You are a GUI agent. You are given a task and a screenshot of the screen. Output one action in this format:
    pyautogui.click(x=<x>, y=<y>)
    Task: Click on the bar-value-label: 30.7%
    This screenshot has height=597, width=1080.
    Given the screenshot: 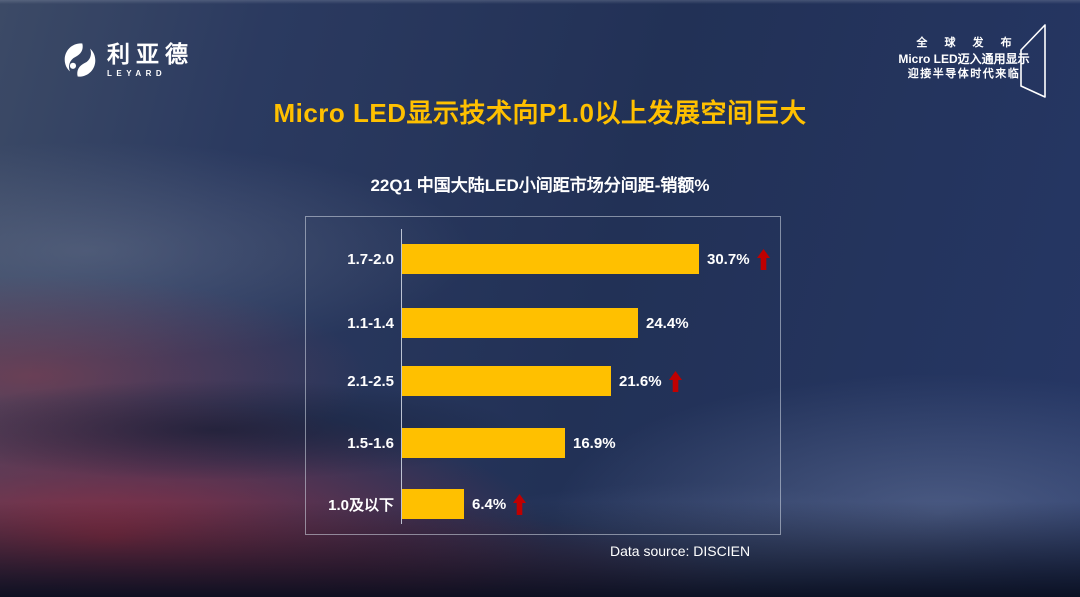 What is the action you would take?
    pyautogui.click(x=728, y=259)
    